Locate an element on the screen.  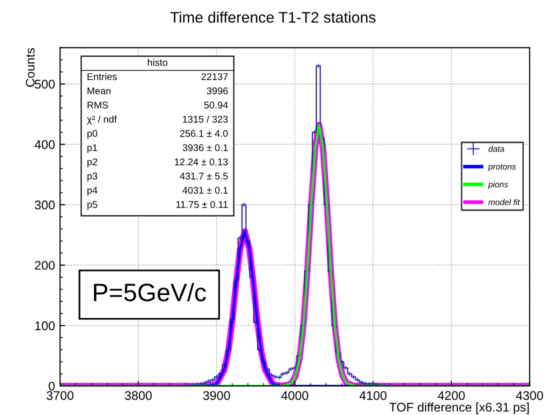
text: p5 11.75 ± 0.11 is located at coordinates (157, 205).